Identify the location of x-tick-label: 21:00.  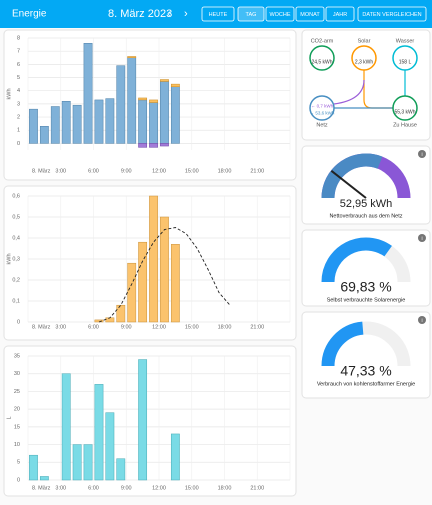
(257, 171).